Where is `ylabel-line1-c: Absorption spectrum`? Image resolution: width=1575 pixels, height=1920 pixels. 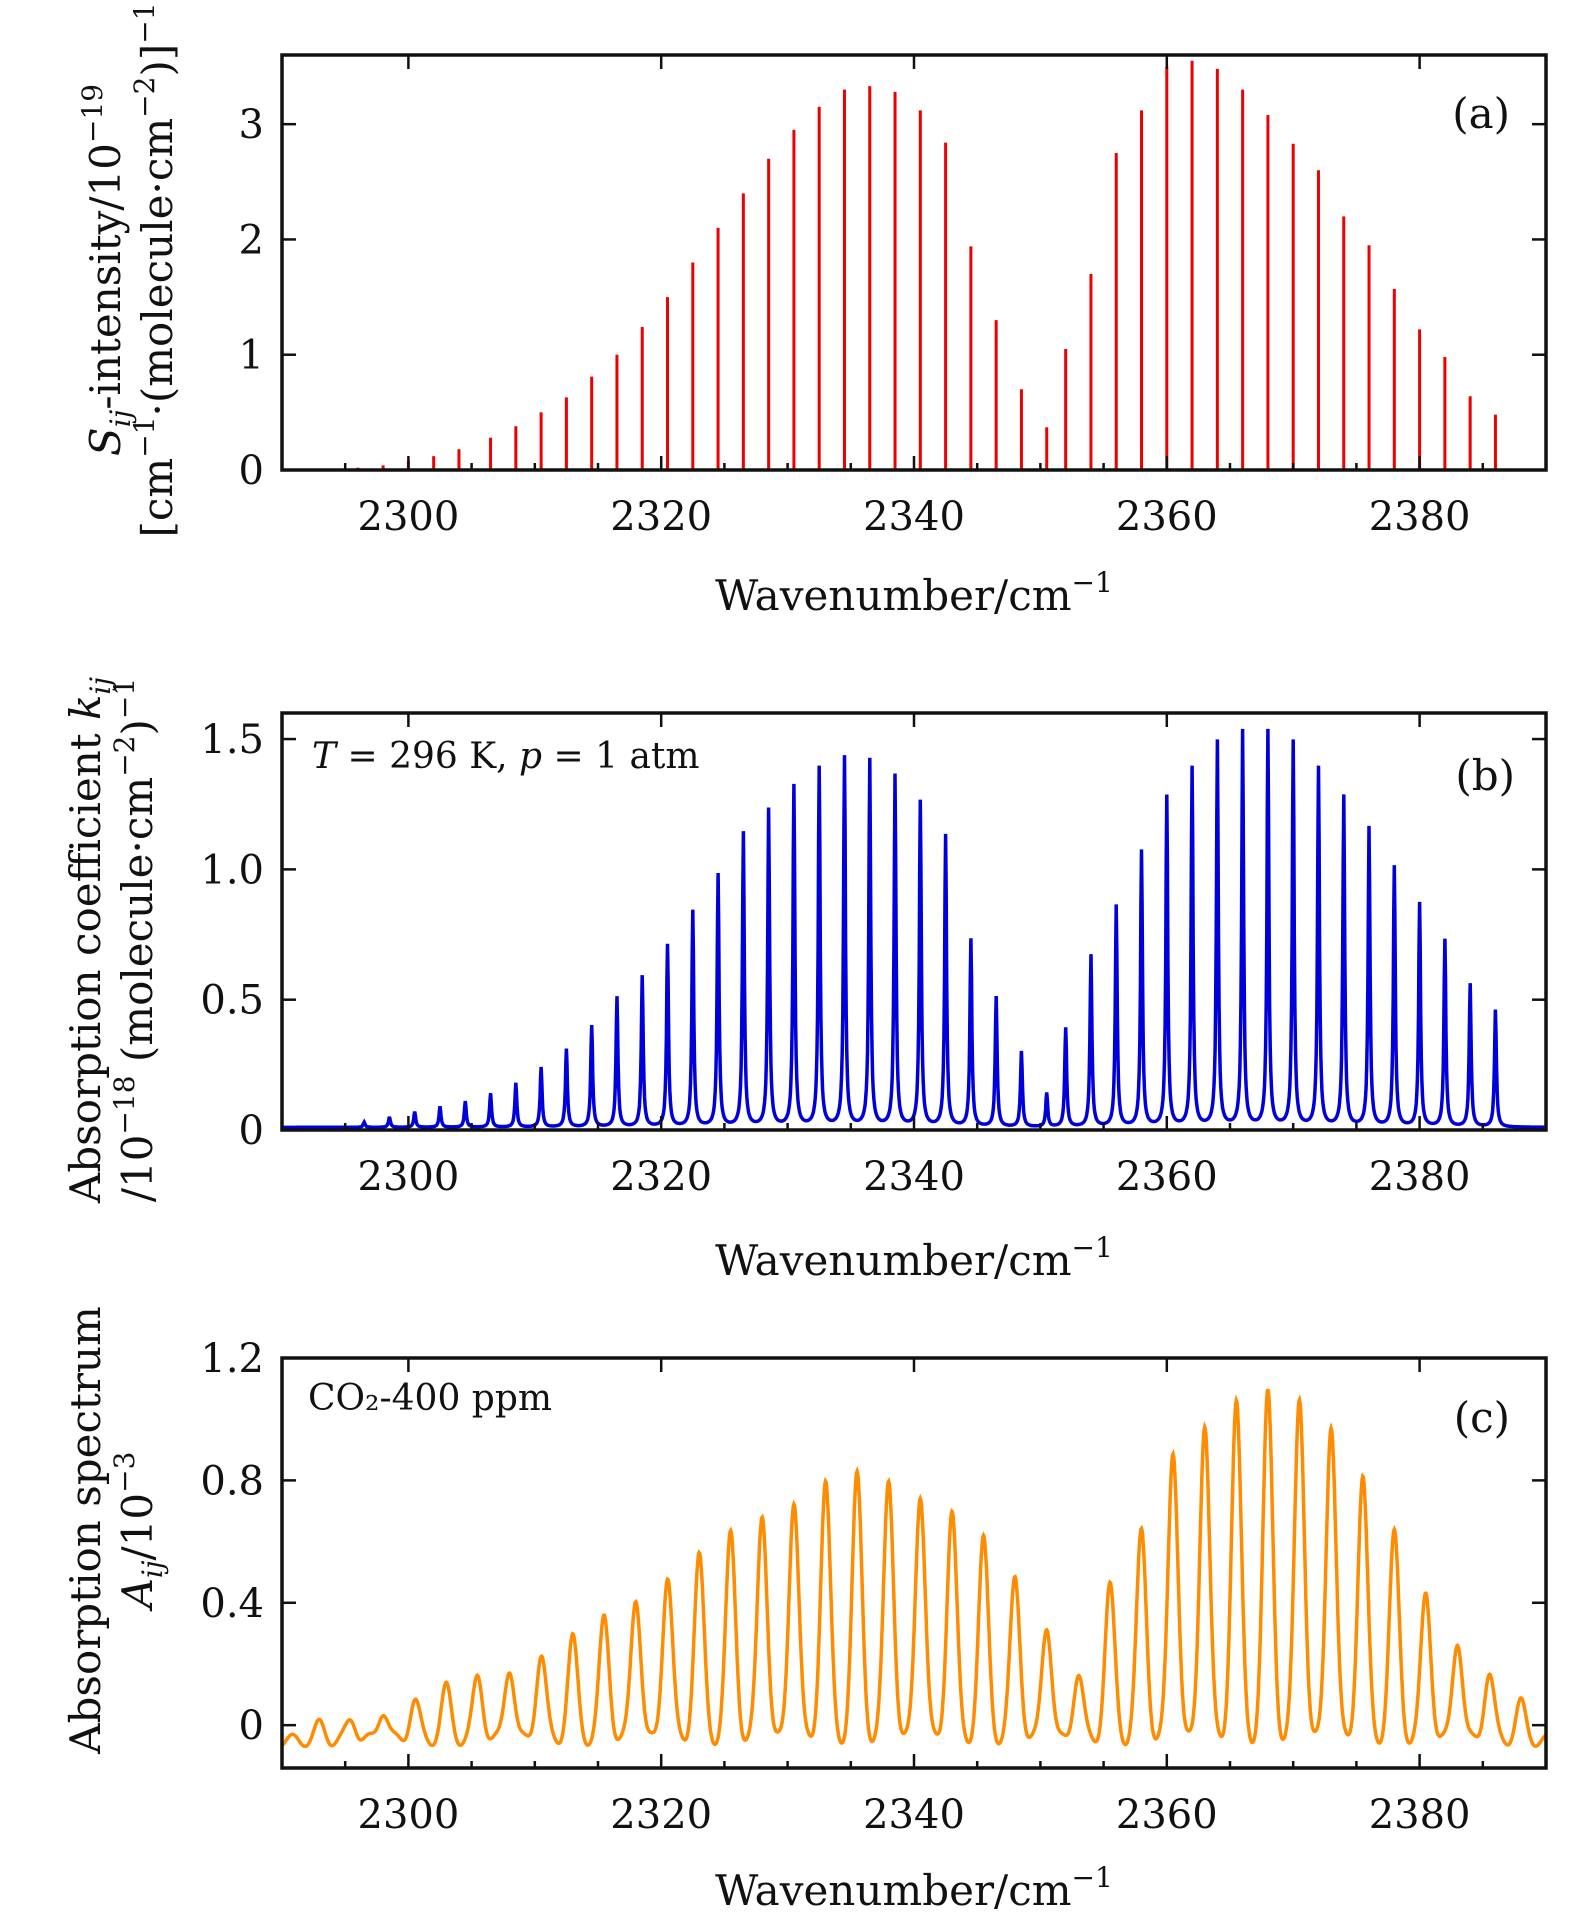 ylabel-line1-c: Absorption spectrum is located at coordinates (85, 1530).